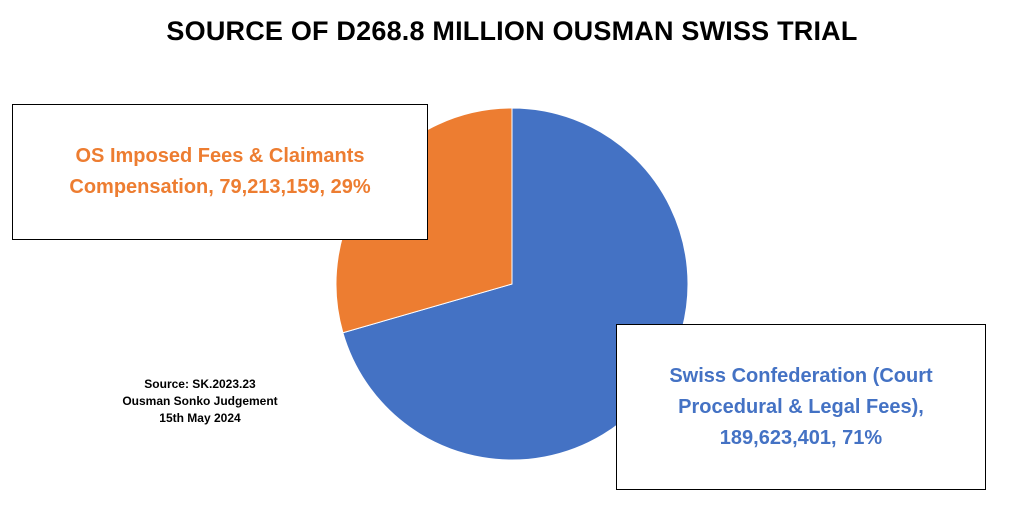 This screenshot has width=1024, height=510. I want to click on data-label-swiss-line-3: 189,623,401, 71%, so click(801, 437).